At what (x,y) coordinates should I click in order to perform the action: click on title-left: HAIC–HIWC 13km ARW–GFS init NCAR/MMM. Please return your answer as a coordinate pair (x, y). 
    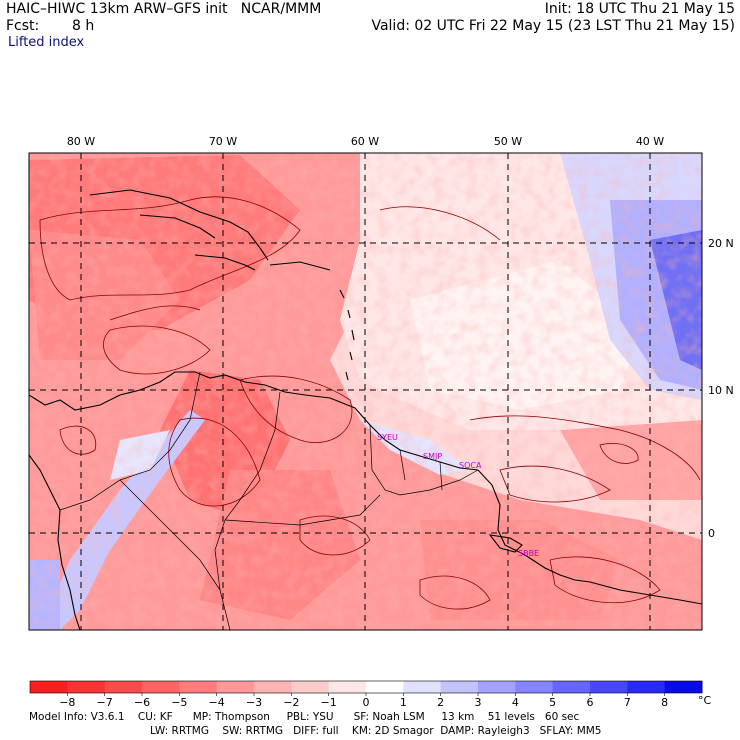
    Looking at the image, I should click on (164, 9).